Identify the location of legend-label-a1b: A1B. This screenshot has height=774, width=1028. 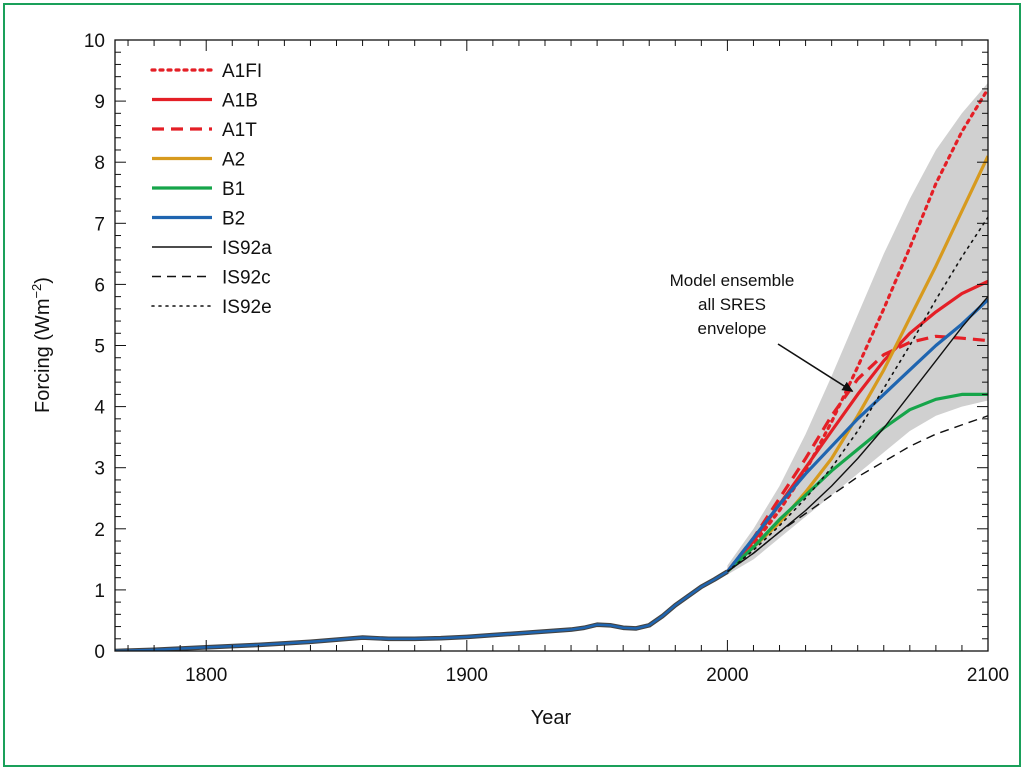
(240, 101).